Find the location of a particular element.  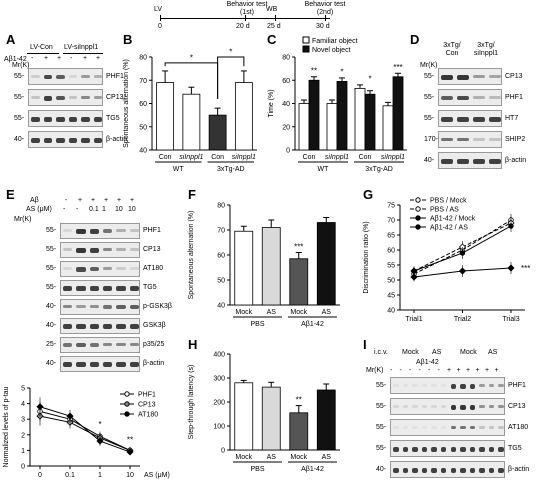

y-tick-label: 300 is located at coordinates (219, 379).